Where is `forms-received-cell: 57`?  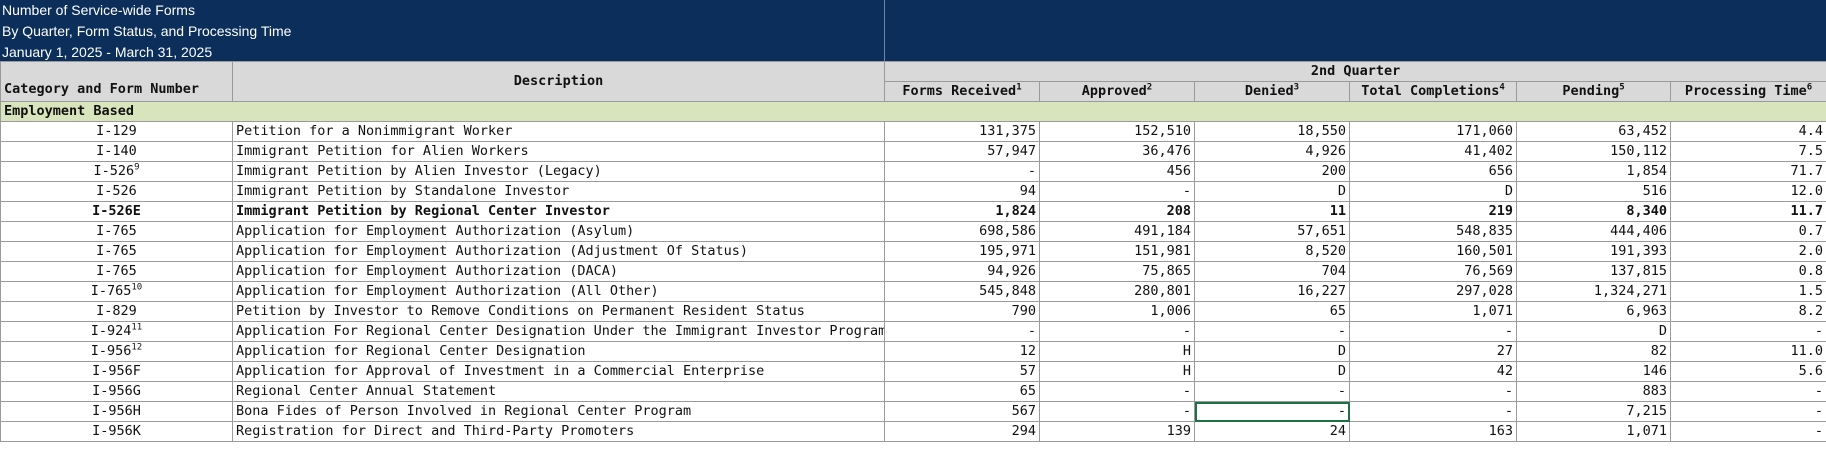 forms-received-cell: 57 is located at coordinates (962, 371).